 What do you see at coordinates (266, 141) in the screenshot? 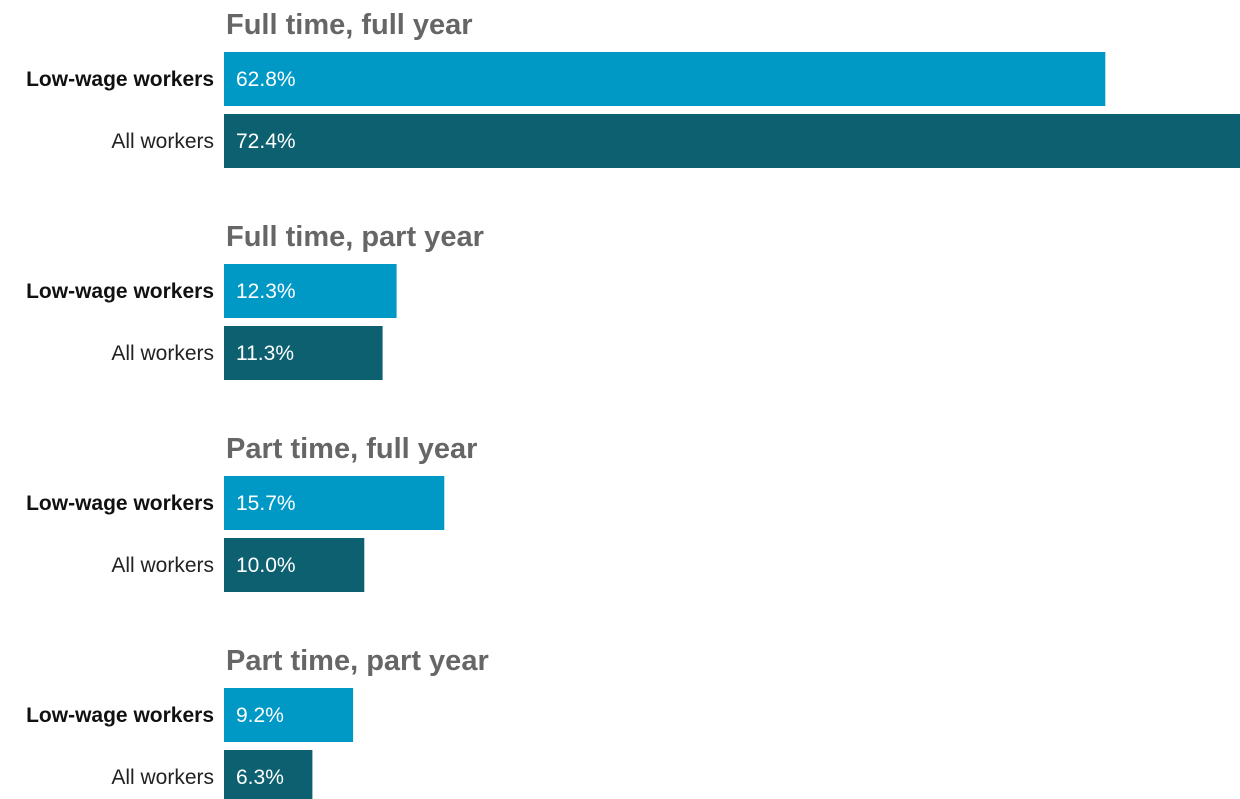
I see `bar-value-label: 72.4%` at bounding box center [266, 141].